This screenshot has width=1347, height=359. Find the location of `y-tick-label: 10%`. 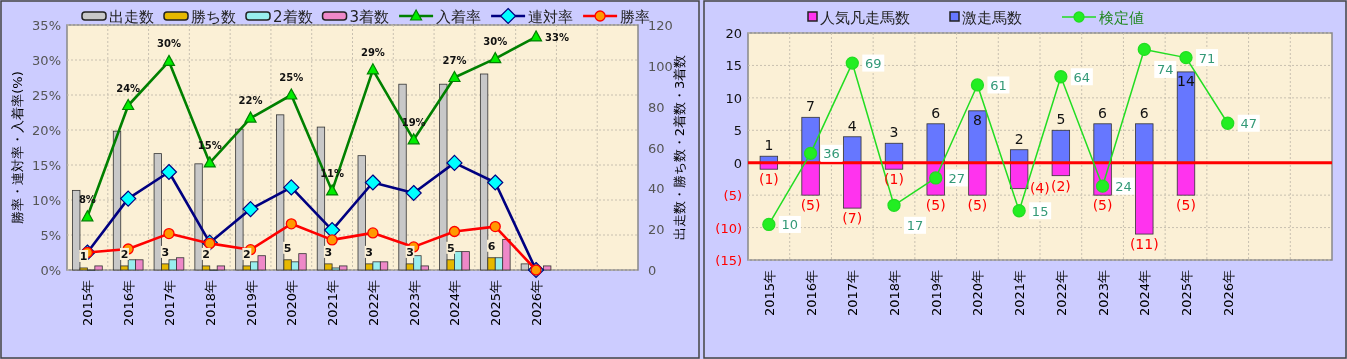

y-tick-label: 10% is located at coordinates (46, 200).